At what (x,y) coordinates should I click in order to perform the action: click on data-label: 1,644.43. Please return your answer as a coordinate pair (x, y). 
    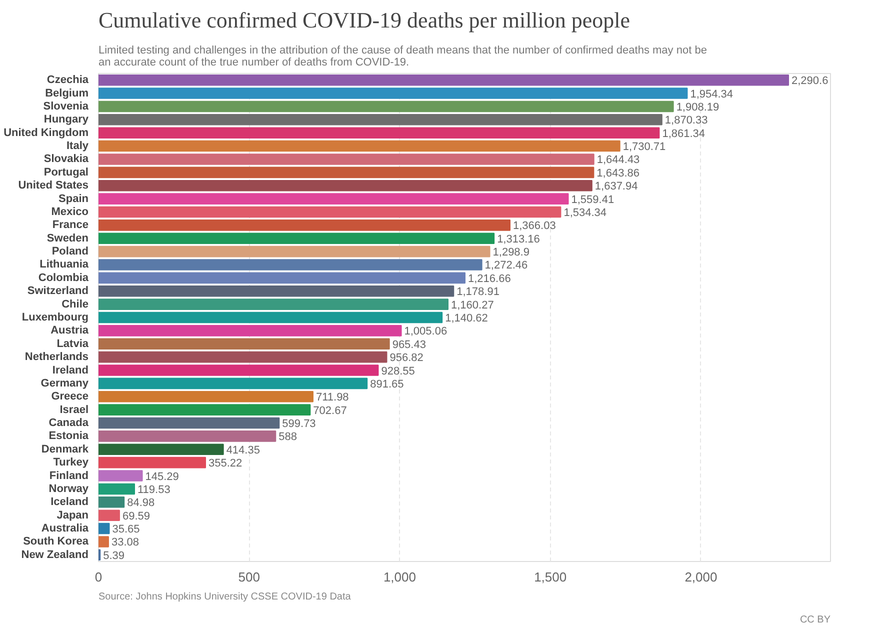
    Looking at the image, I should click on (618, 160).